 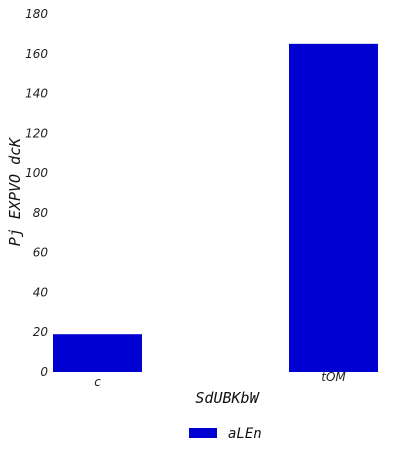 I want to click on y-tick-label: 120, so click(x=36, y=133).